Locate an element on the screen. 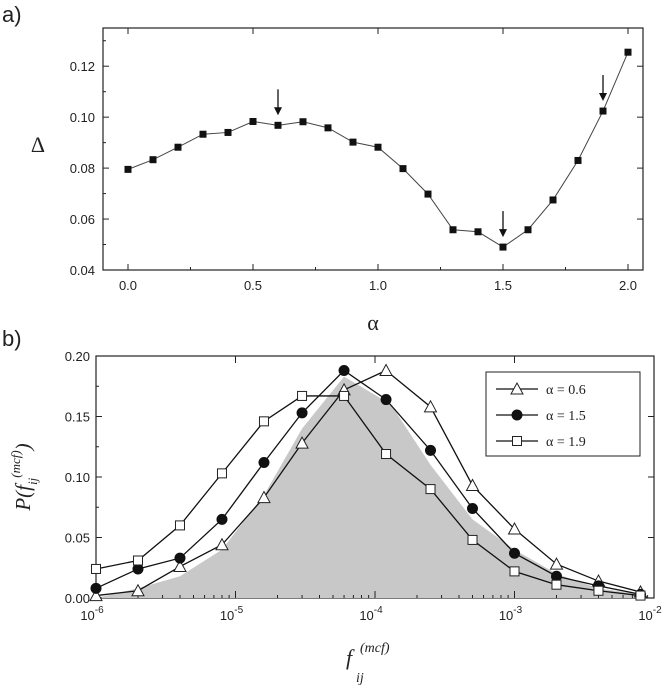  panel-a-x-axis-title: α is located at coordinates (373, 322).